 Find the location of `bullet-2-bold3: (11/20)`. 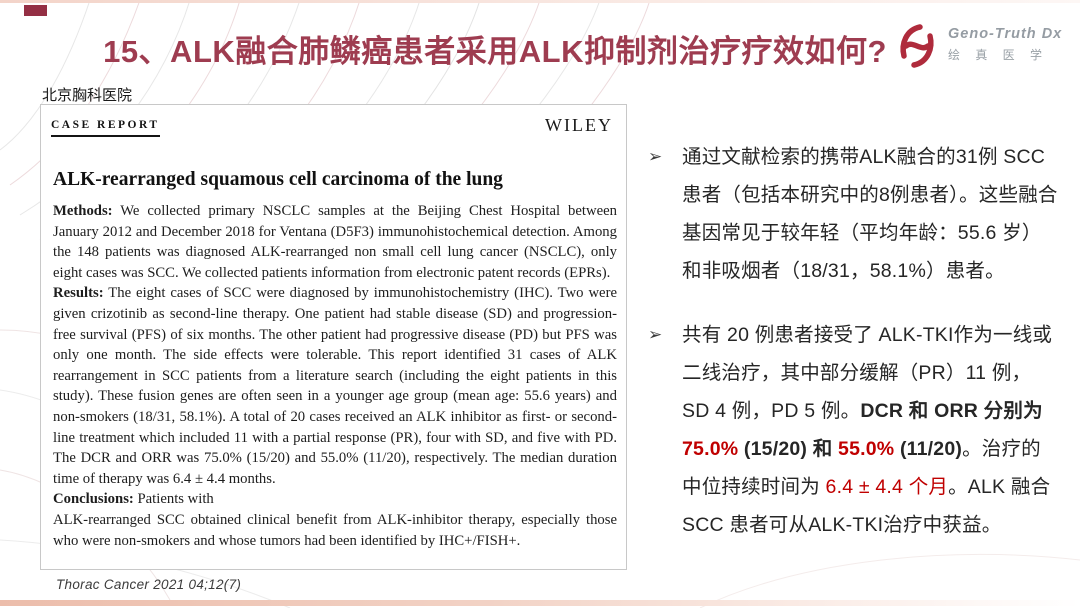

bullet-2-bold3: (11/20) is located at coordinates (928, 449).